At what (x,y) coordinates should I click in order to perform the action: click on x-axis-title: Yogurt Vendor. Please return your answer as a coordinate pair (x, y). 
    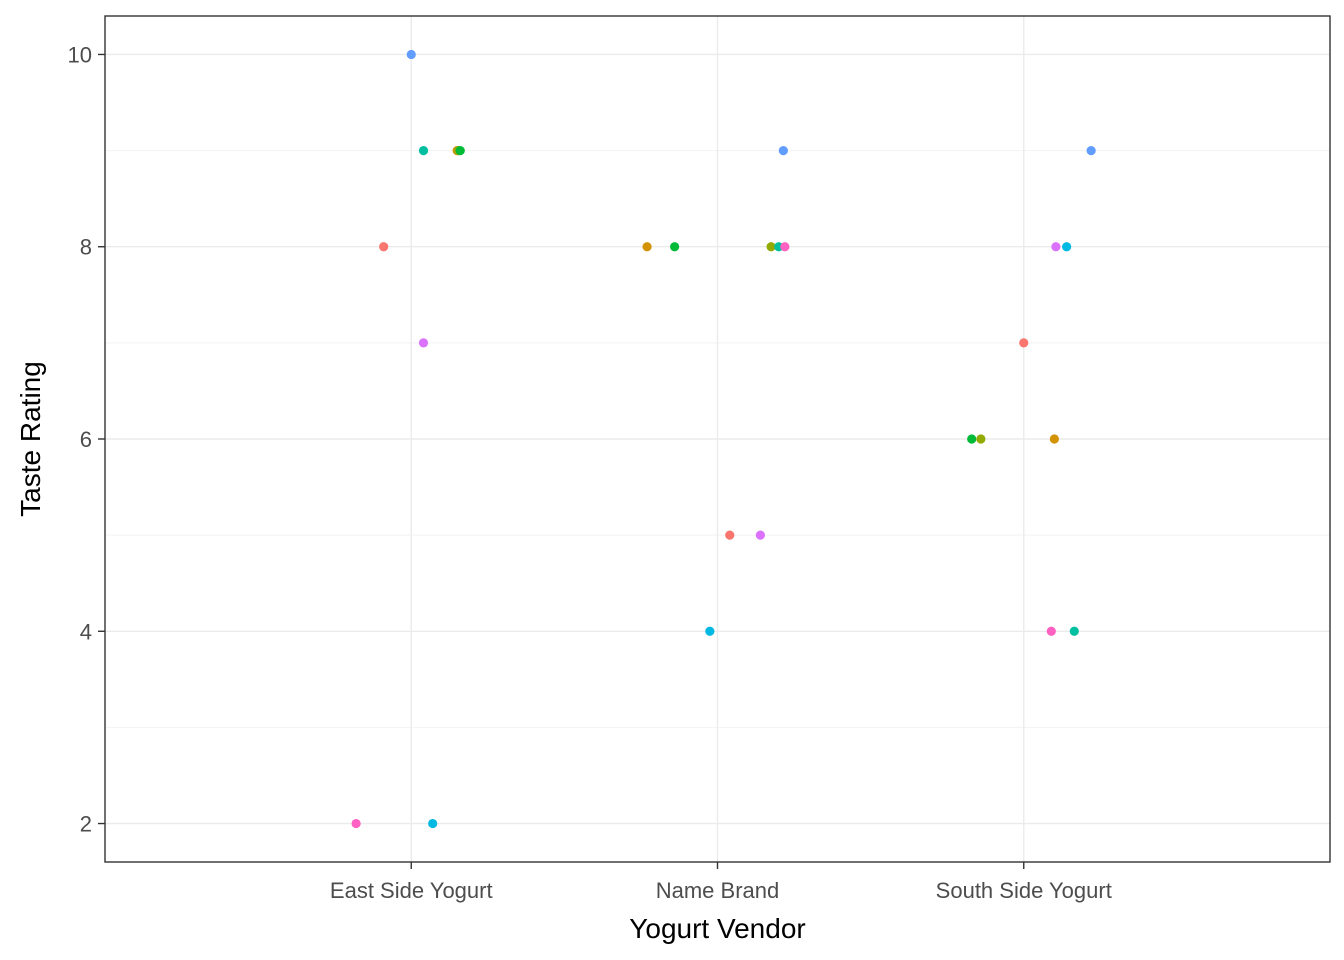
    Looking at the image, I should click on (717, 928).